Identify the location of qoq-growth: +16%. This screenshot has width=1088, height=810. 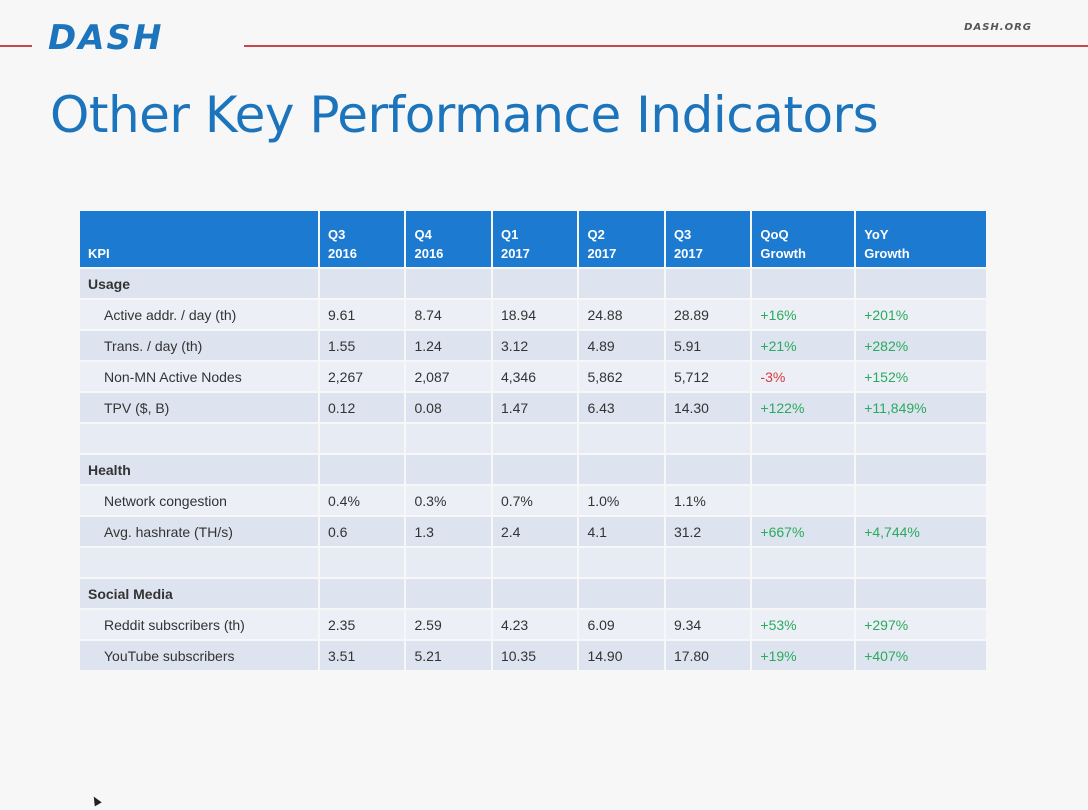
(803, 314).